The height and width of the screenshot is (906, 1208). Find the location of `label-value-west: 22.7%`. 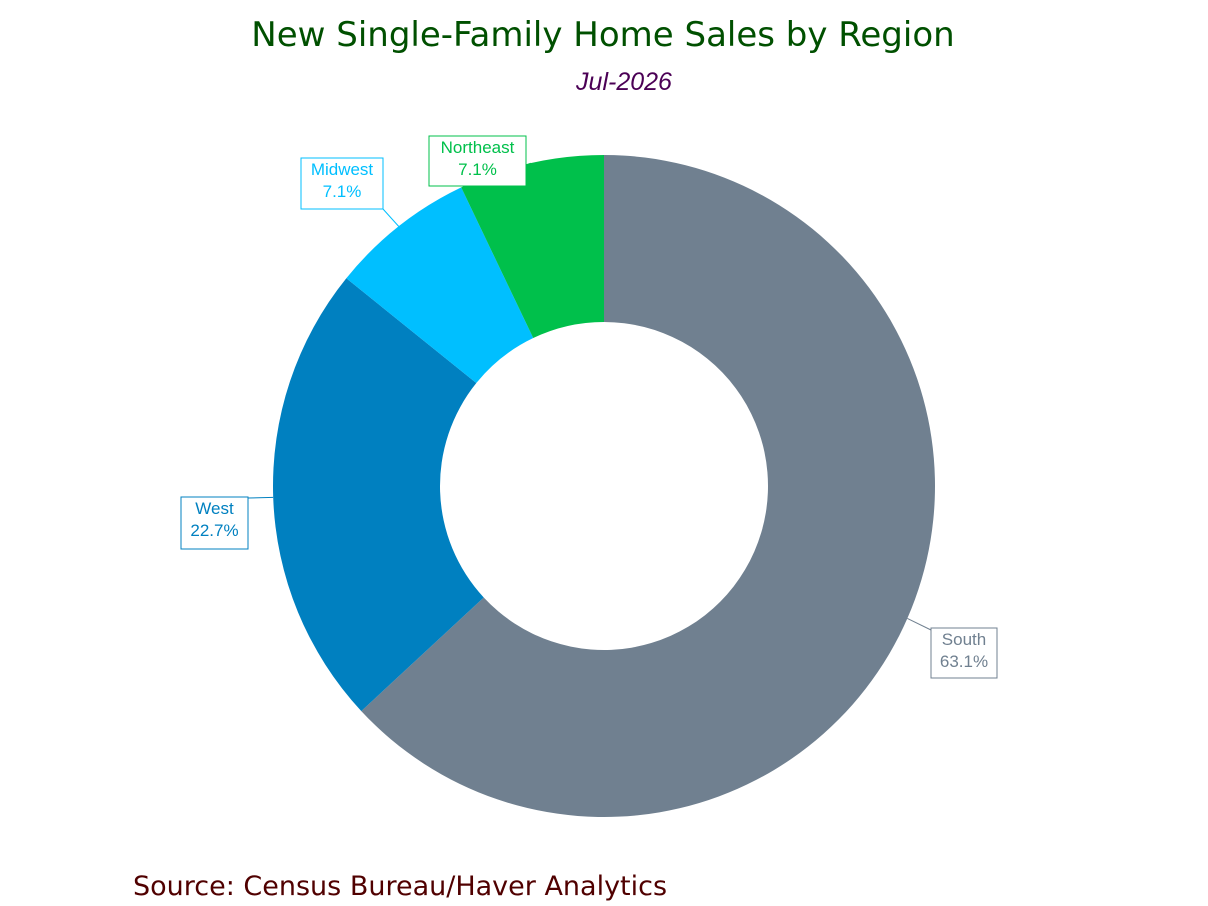

label-value-west: 22.7% is located at coordinates (214, 530).